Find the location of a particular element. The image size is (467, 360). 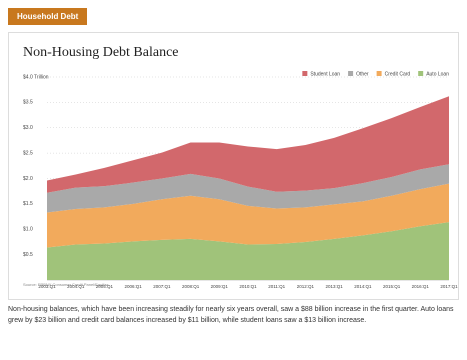

x-tick-label: 2011:Q1 is located at coordinates (276, 286).